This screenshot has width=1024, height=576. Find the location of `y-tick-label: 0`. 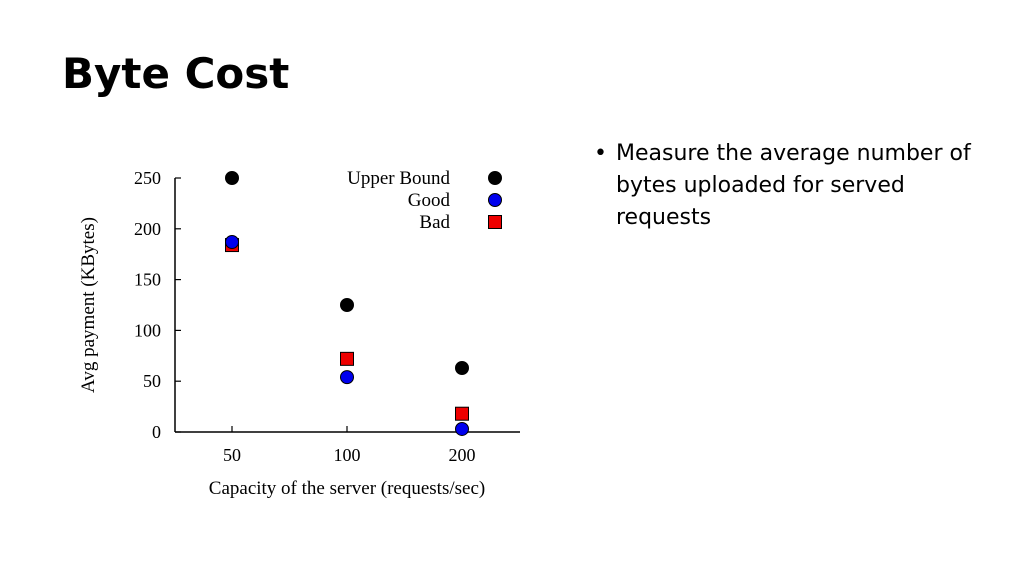

y-tick-label: 0 is located at coordinates (156, 432).